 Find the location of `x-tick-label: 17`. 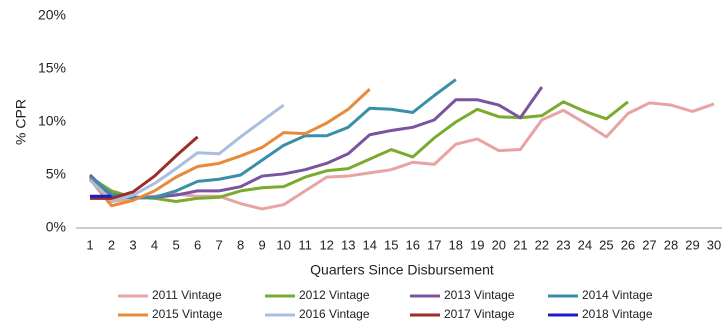

x-tick-label: 17 is located at coordinates (434, 244).